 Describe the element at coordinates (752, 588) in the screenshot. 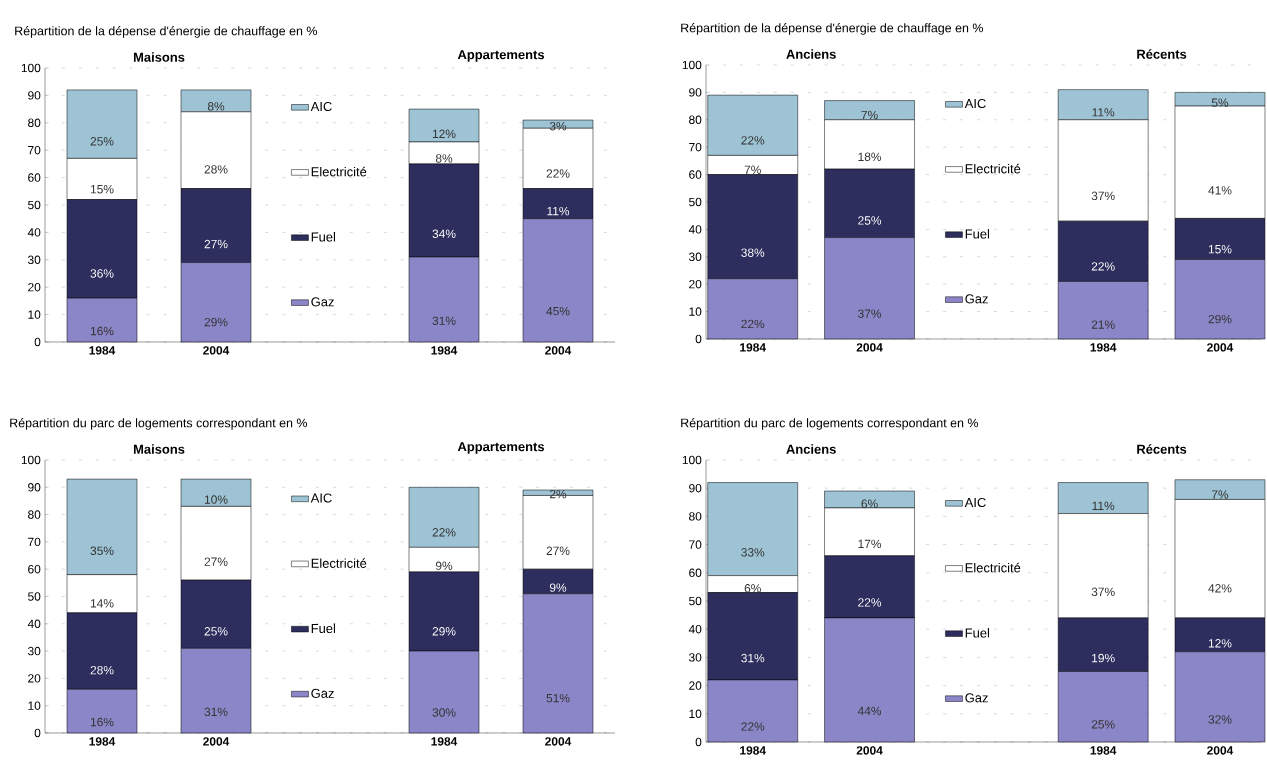

I see `data-label: 6%` at that location.